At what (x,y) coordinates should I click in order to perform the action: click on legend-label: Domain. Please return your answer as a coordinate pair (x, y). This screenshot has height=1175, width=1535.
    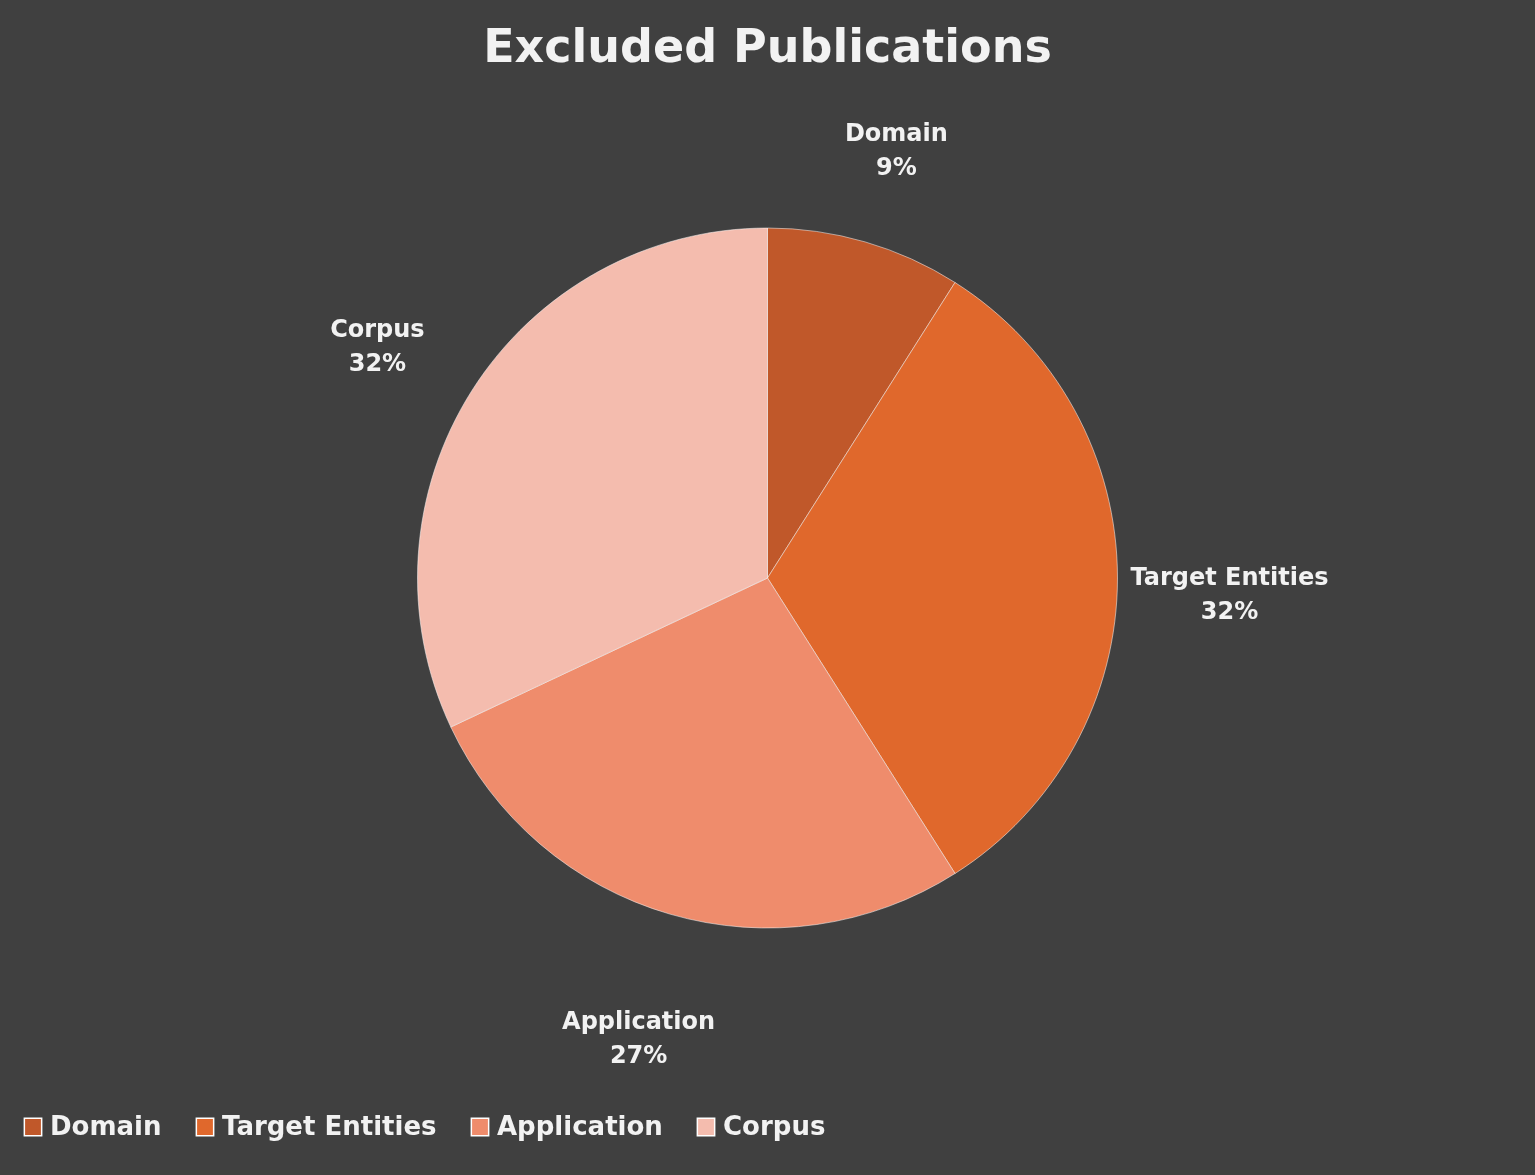
    Looking at the image, I should click on (106, 1126).